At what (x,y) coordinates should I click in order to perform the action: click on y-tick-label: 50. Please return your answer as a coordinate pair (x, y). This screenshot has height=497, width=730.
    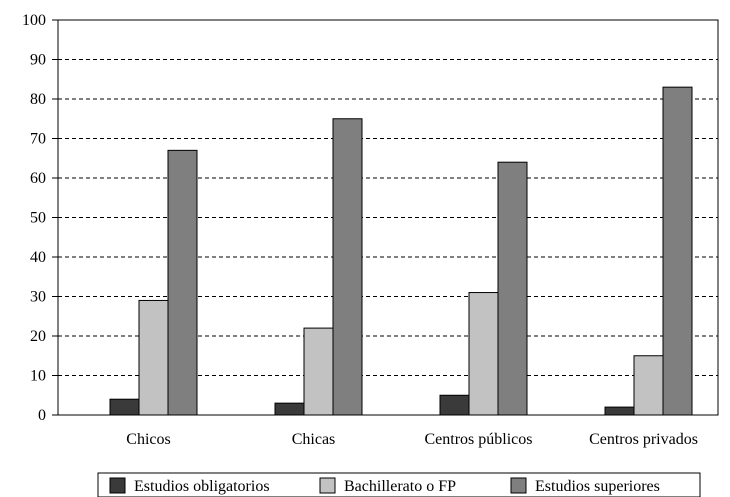
    Looking at the image, I should click on (38, 218).